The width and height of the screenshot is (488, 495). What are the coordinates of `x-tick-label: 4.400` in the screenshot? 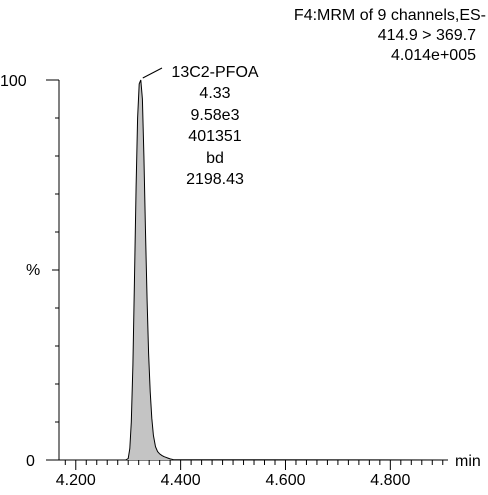 It's located at (181, 480).